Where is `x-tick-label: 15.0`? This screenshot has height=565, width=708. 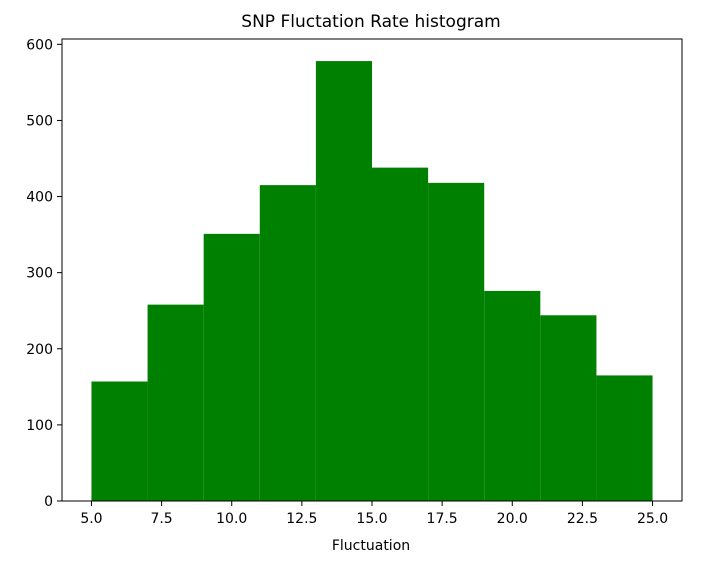
x-tick-label: 15.0 is located at coordinates (371, 519).